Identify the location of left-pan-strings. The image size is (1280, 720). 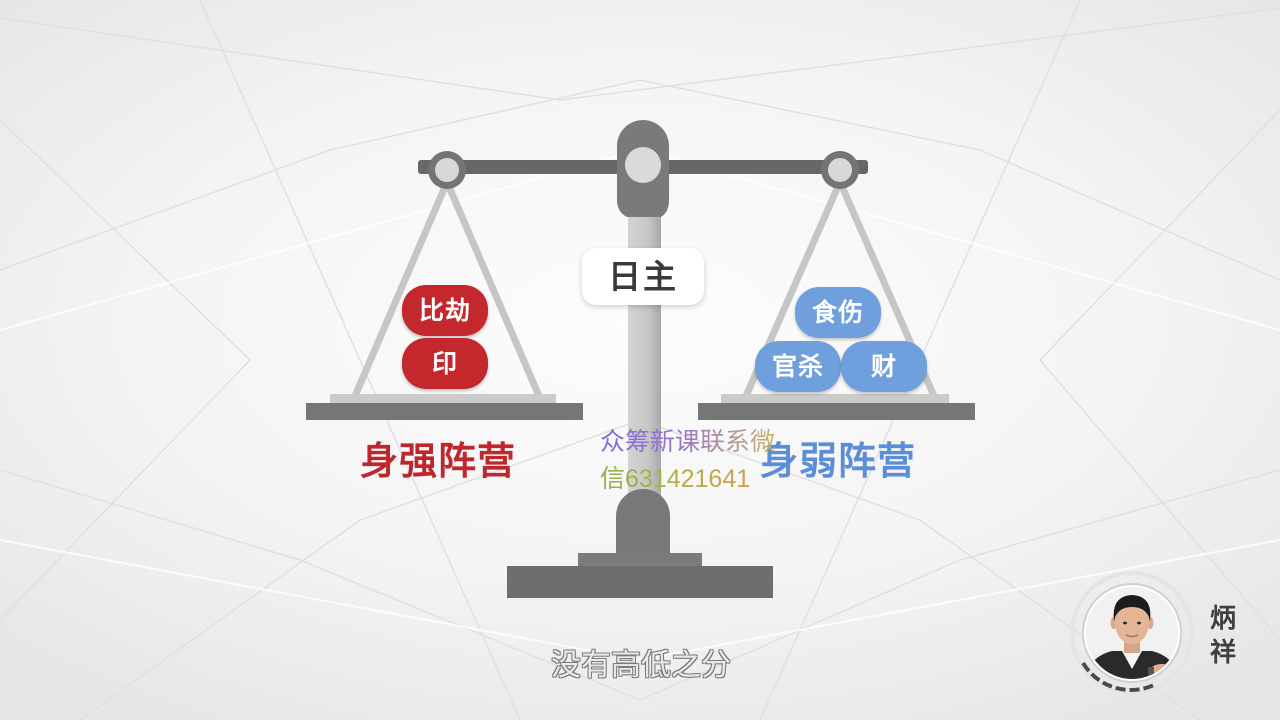
(447, 289).